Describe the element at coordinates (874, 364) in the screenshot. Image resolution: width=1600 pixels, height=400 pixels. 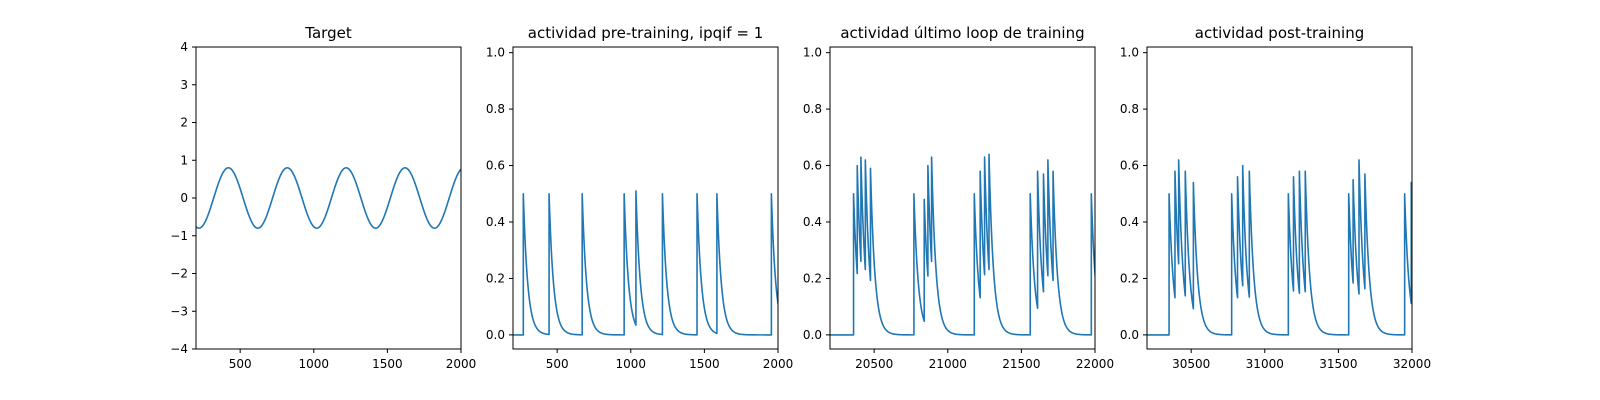
I see `x-tick-label: 20500` at that location.